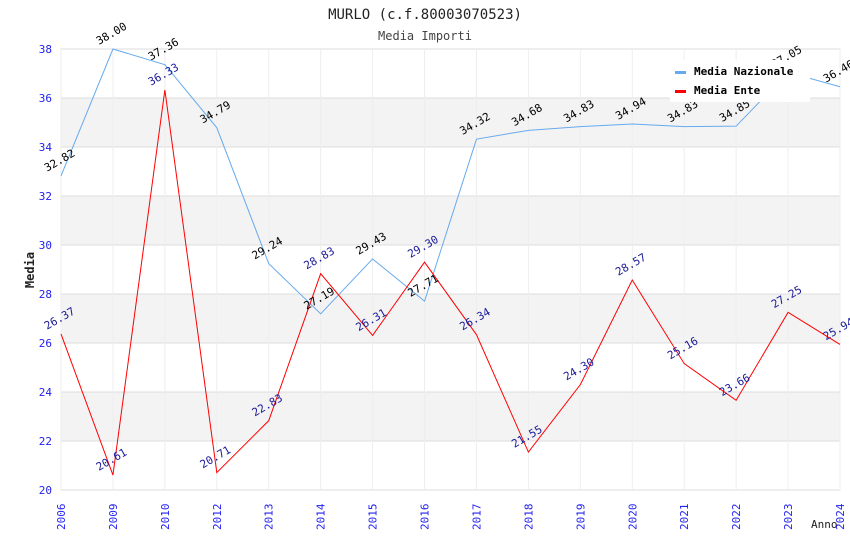 This screenshot has width=850, height=550. What do you see at coordinates (840, 516) in the screenshot?
I see `x-tick-label: 2024` at bounding box center [840, 516].